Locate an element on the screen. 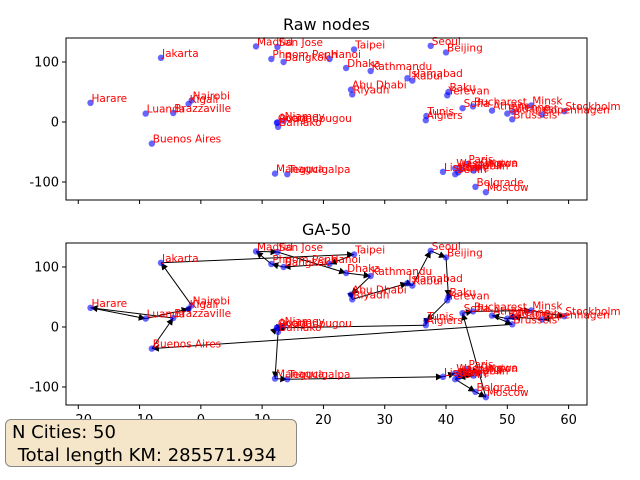 This screenshot has height=480, width=640. city-node-kabul is located at coordinates (412, 80).